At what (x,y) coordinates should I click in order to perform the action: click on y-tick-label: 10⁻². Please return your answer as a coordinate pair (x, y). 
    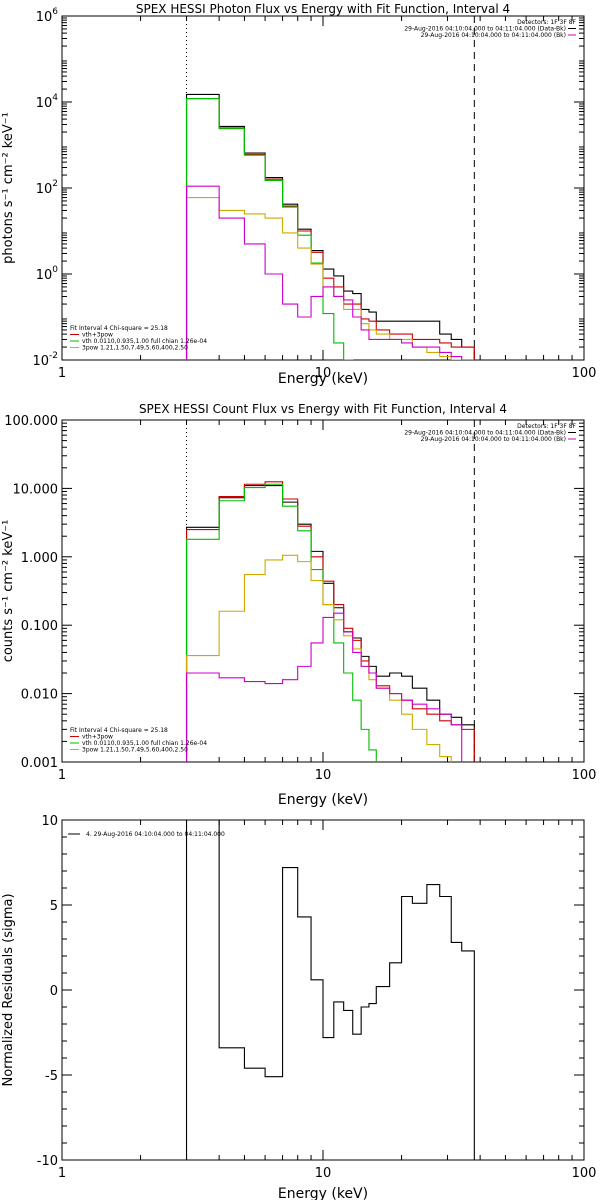
    Looking at the image, I should click on (45, 360).